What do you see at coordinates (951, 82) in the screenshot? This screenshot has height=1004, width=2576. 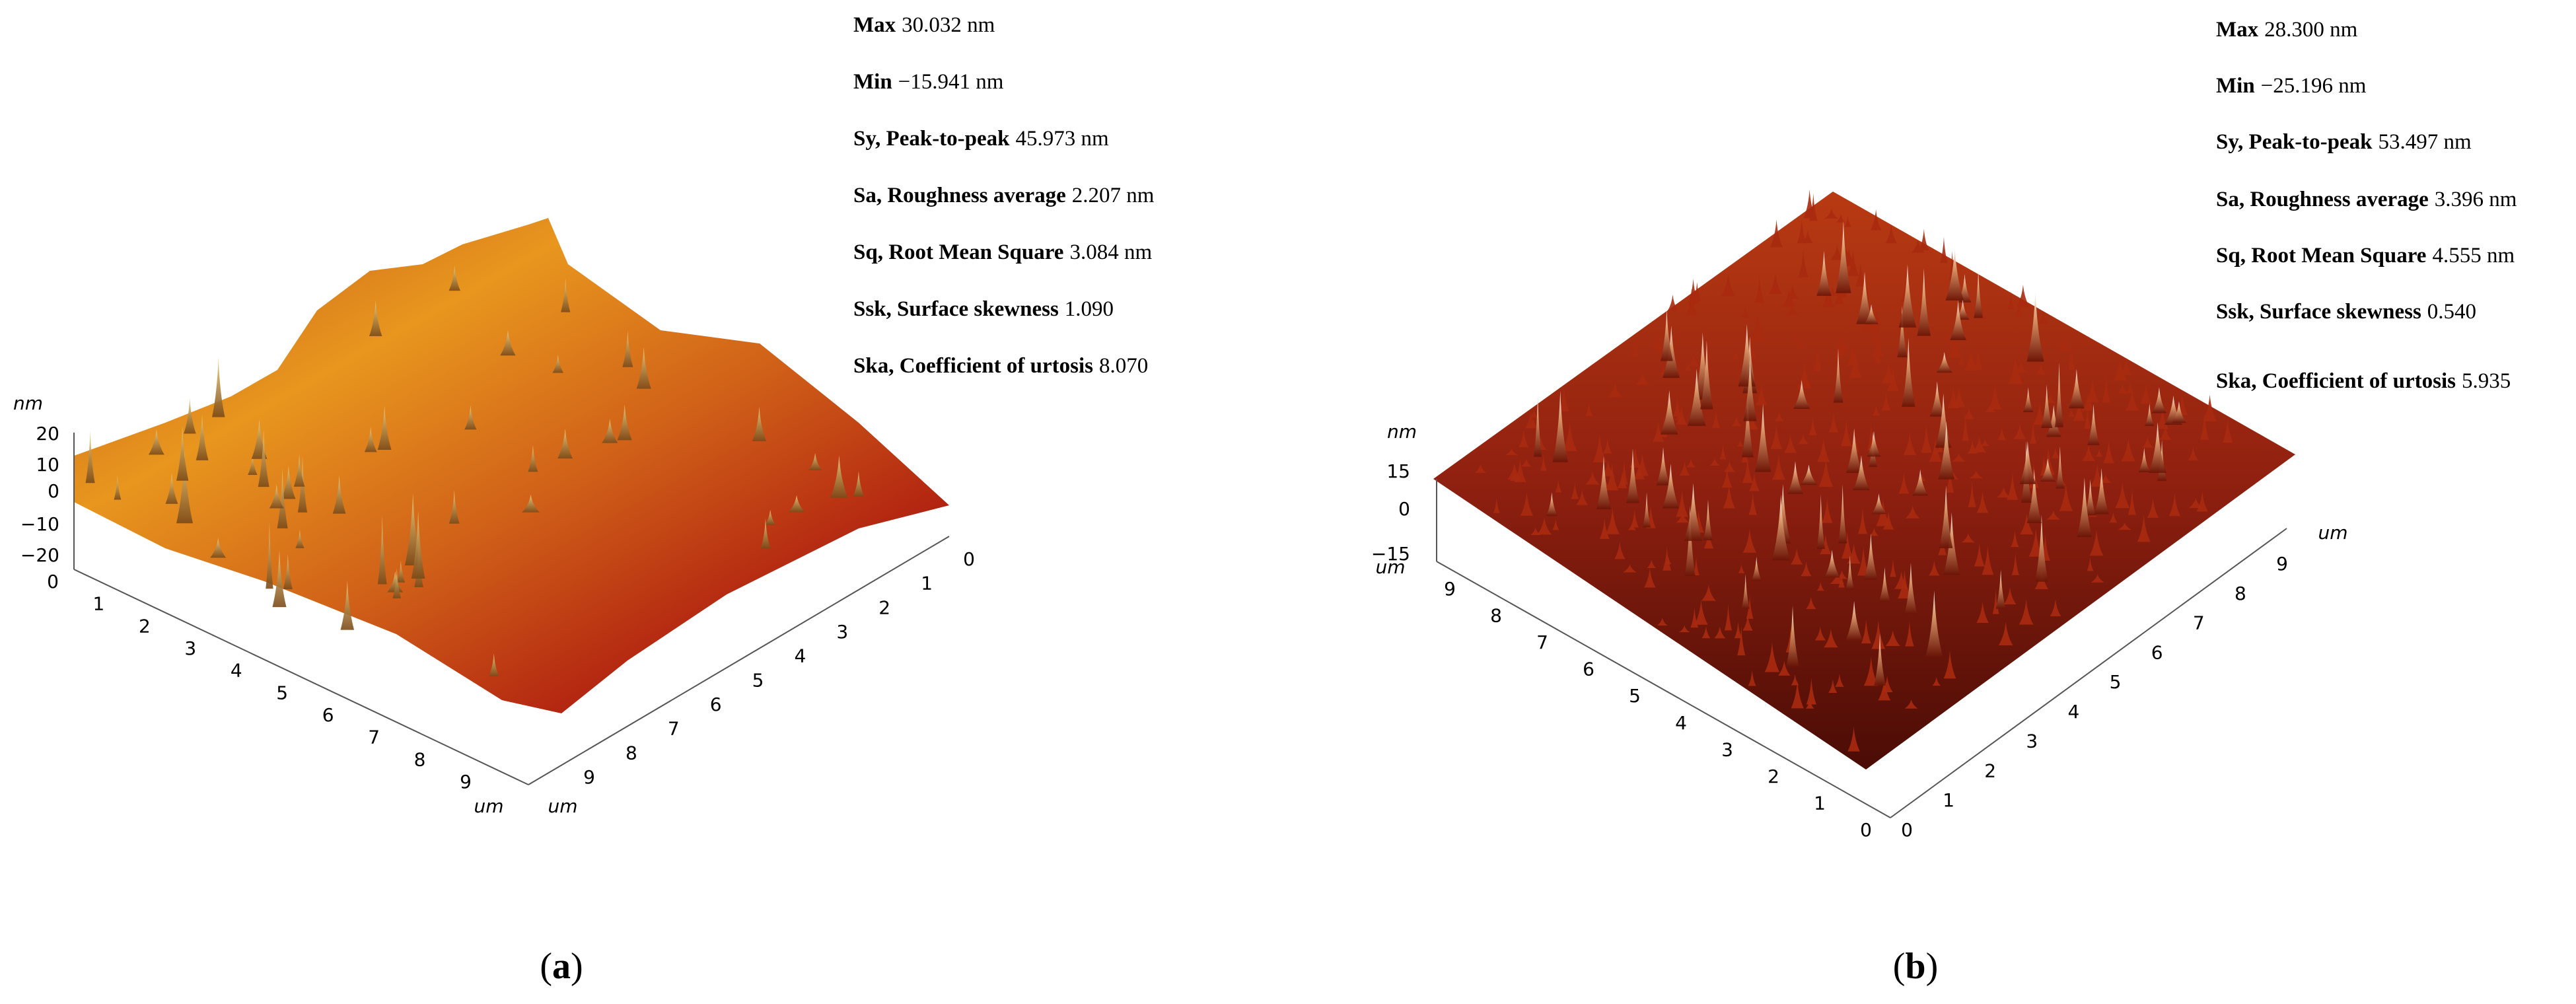 I see `stat-value: −15.941 nm` at bounding box center [951, 82].